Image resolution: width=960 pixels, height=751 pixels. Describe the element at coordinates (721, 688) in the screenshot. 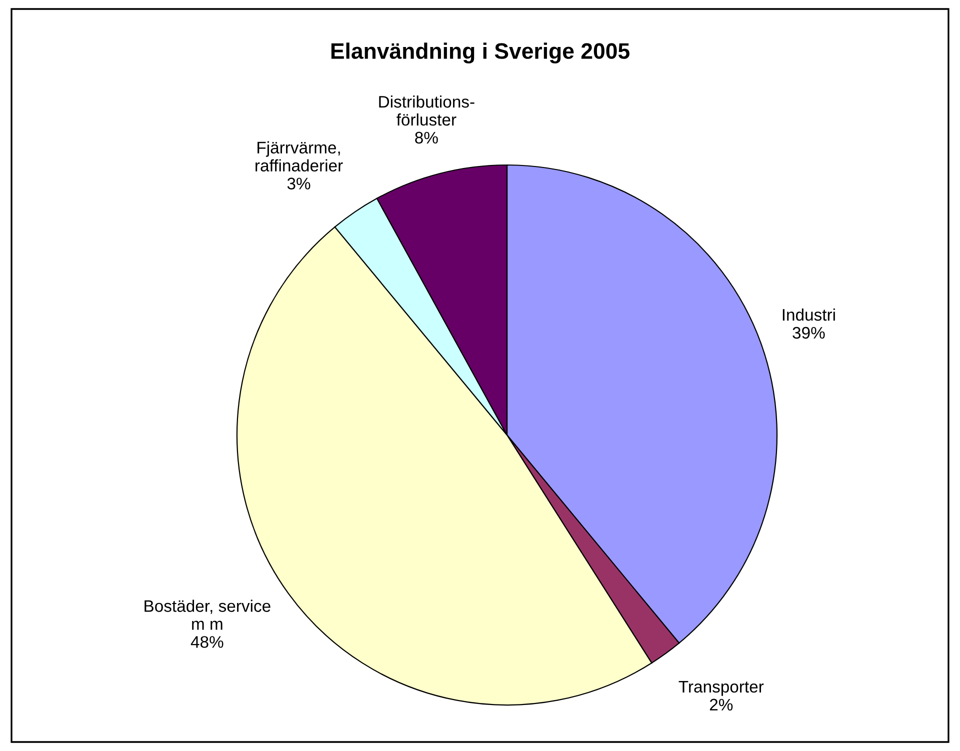

I see `slice-label: Transporter` at that location.